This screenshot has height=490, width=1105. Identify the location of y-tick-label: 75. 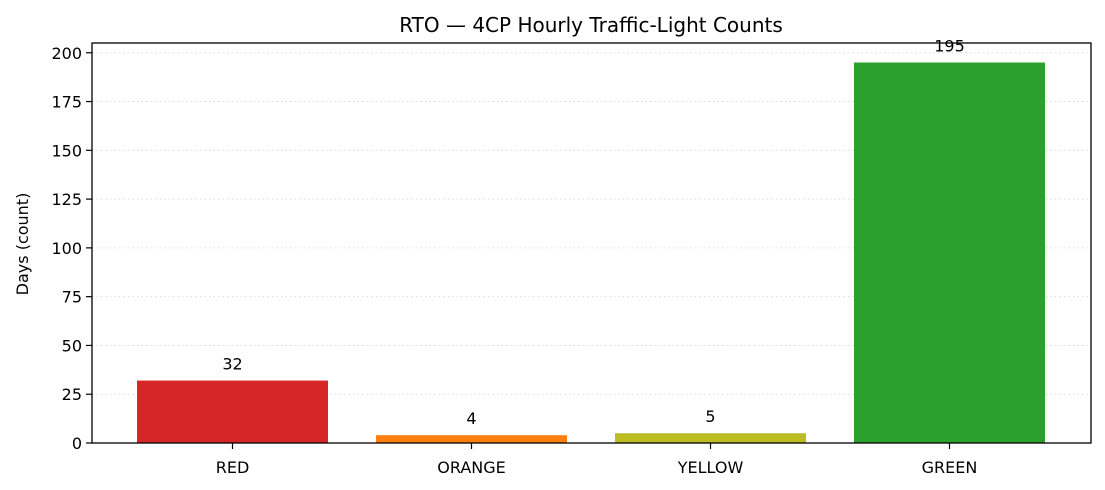
(72, 297).